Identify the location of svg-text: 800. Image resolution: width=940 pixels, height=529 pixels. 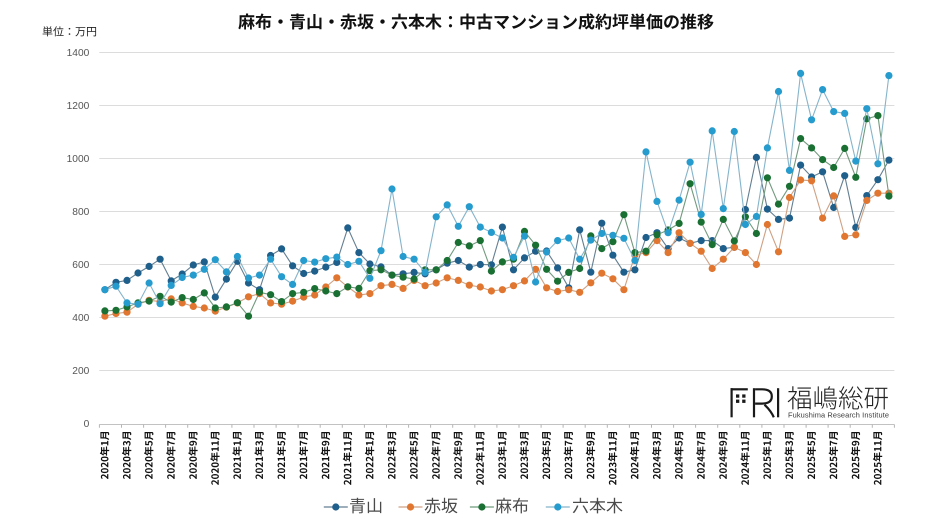
(80, 212).